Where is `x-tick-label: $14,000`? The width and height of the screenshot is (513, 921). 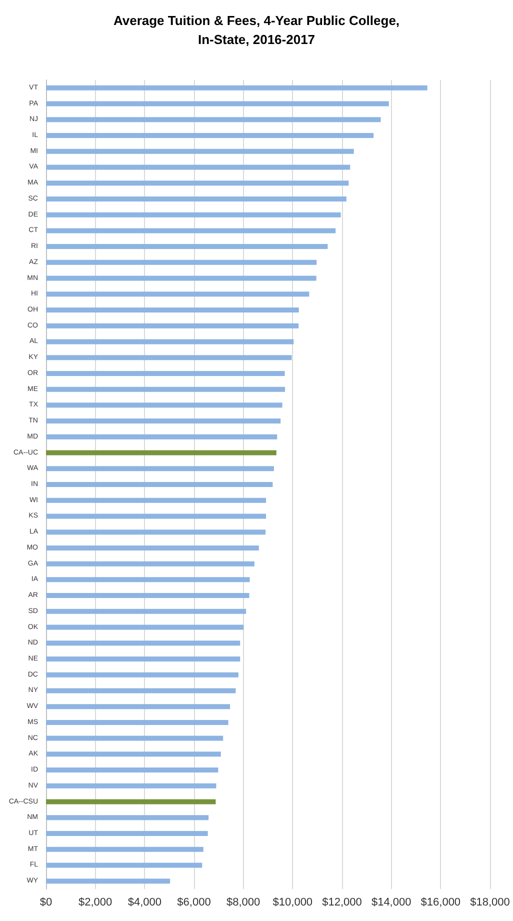 x-tick-label: $14,000 is located at coordinates (391, 902).